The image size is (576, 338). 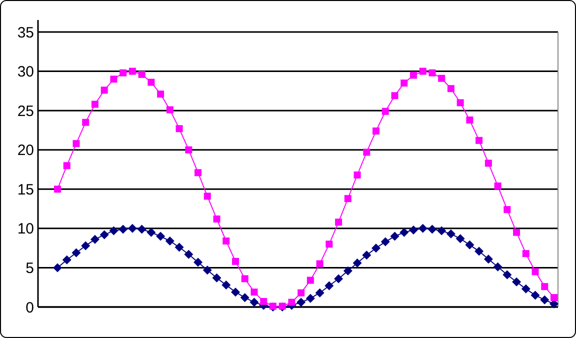 I want to click on y-tick-label: 15, so click(x=25, y=189).